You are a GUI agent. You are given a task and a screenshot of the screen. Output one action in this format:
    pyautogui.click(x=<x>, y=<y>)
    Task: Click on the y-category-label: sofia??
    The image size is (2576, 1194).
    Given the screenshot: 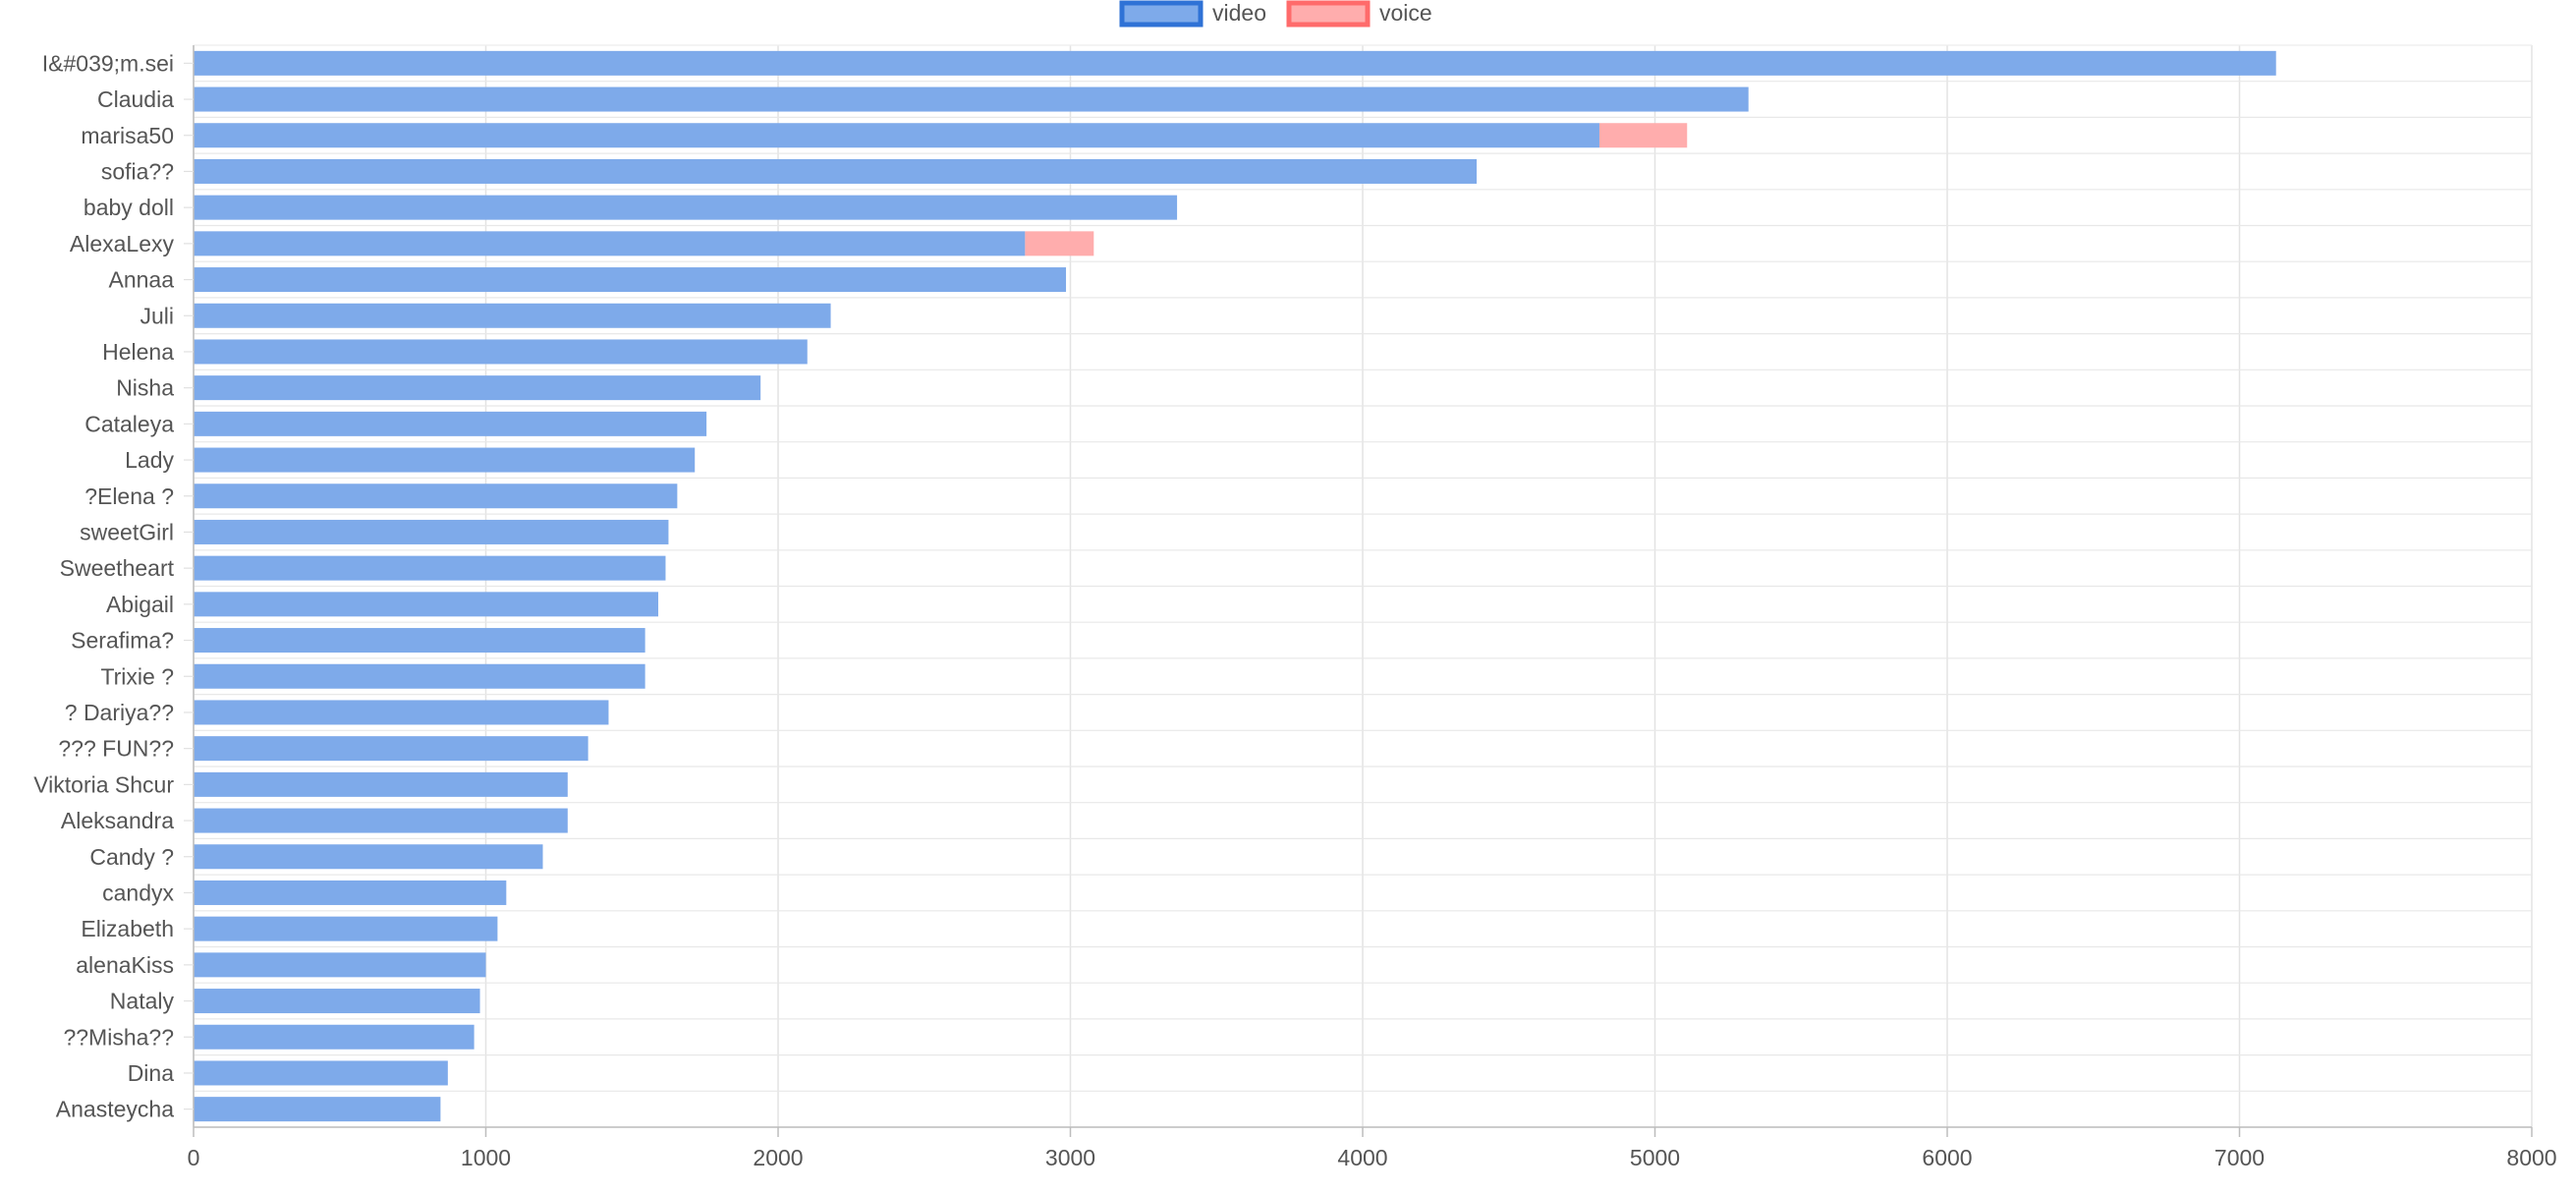 What is the action you would take?
    pyautogui.click(x=137, y=171)
    